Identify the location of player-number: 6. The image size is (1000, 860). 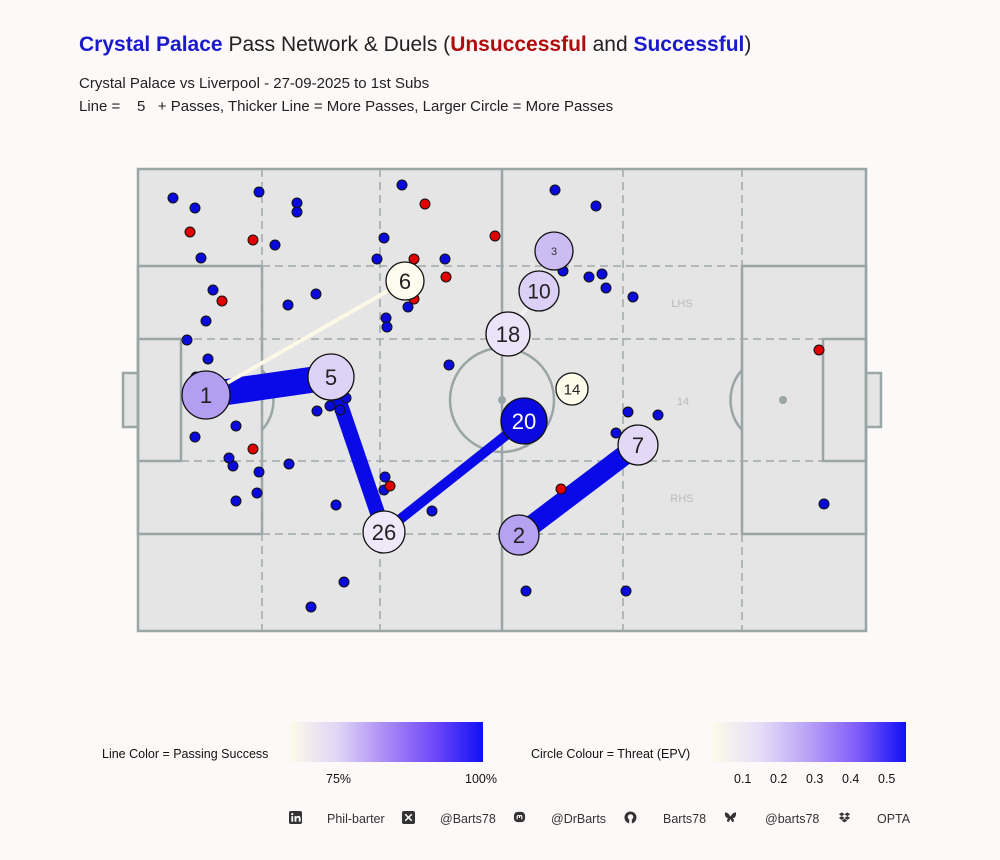
(405, 281).